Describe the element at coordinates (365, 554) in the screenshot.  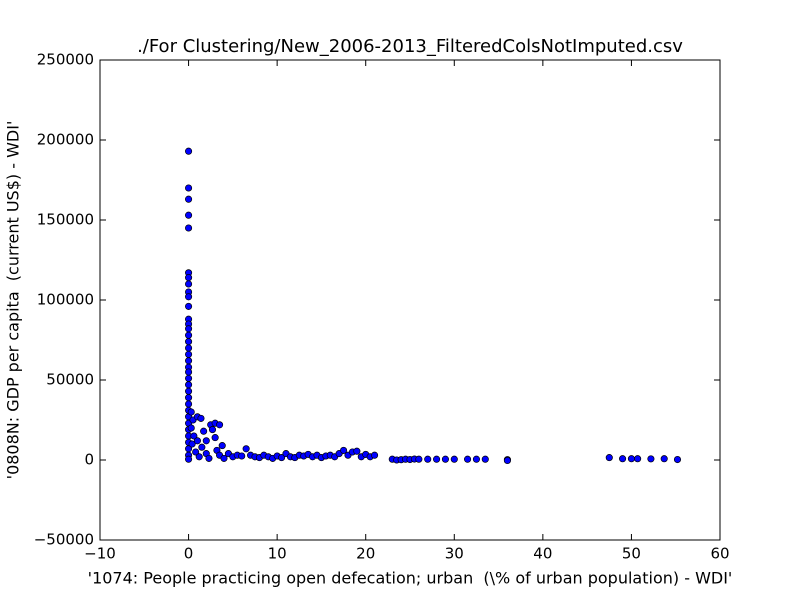
I see `x-tick-label: 20` at that location.